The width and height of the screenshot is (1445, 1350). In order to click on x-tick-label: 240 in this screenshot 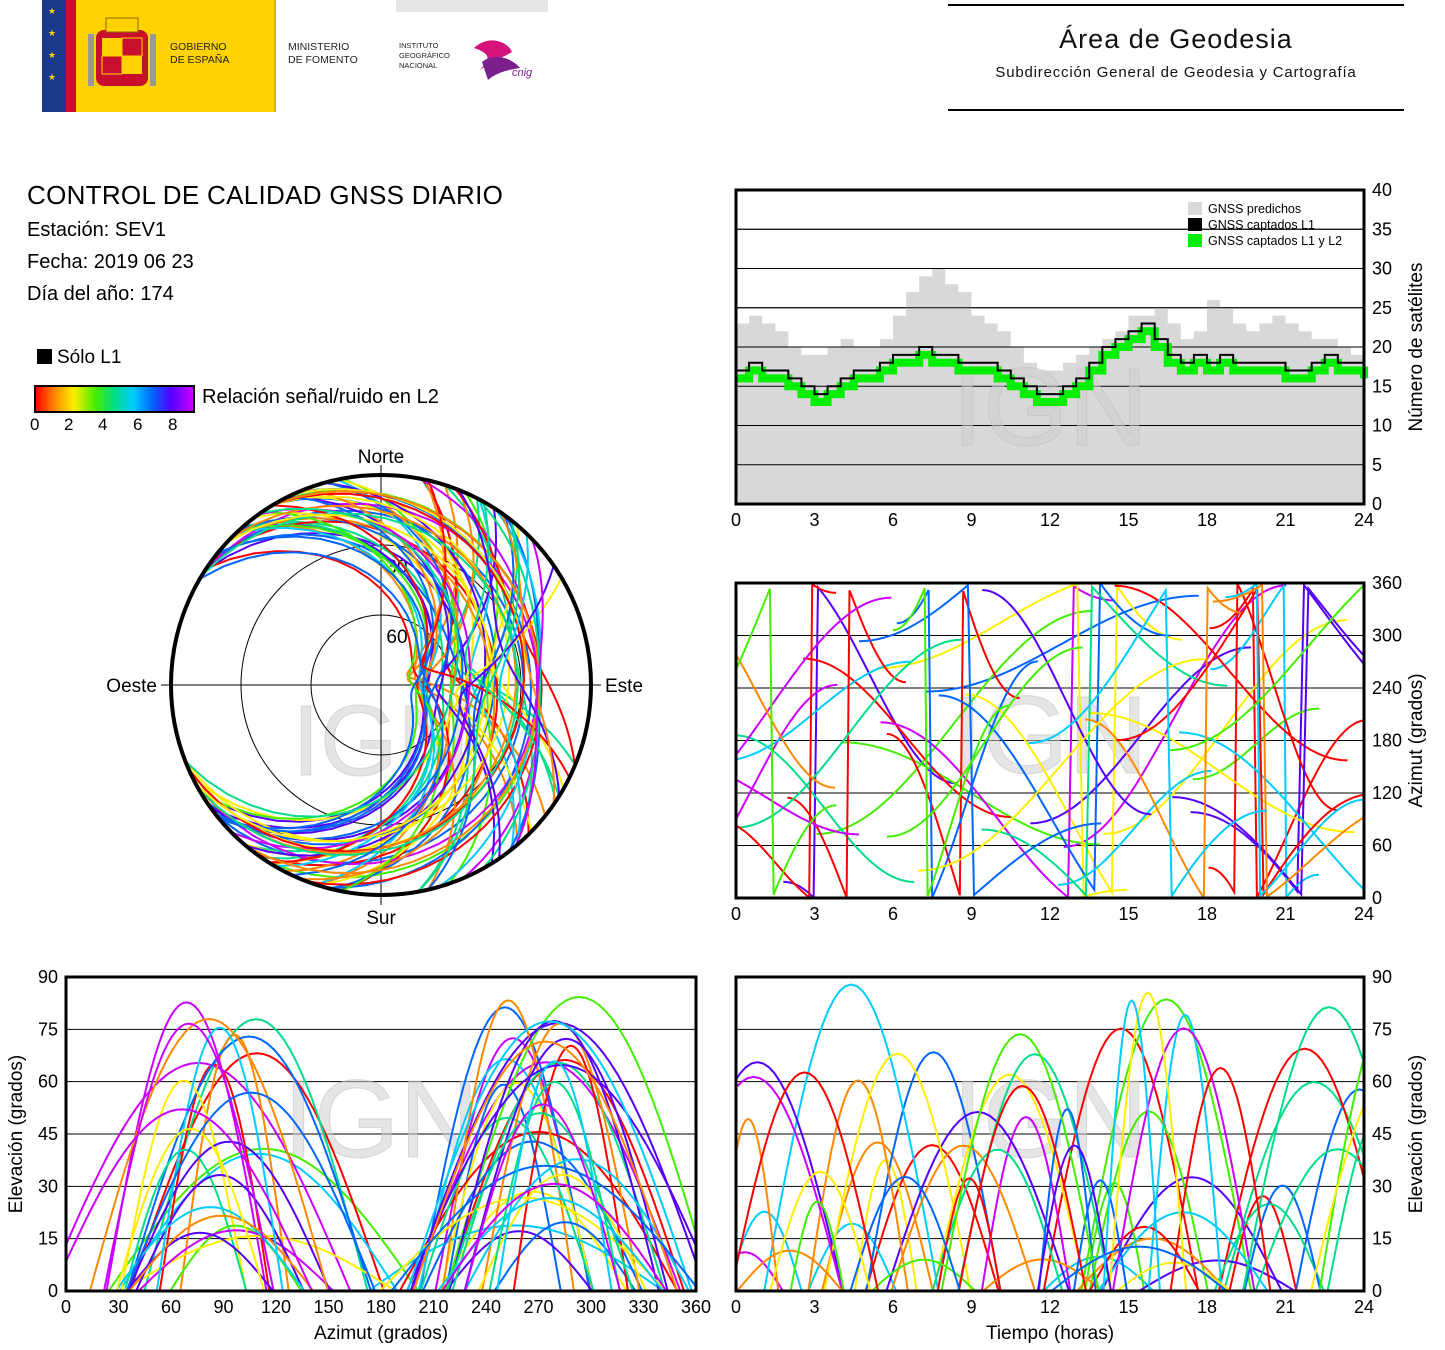, I will do `click(486, 1307)`.